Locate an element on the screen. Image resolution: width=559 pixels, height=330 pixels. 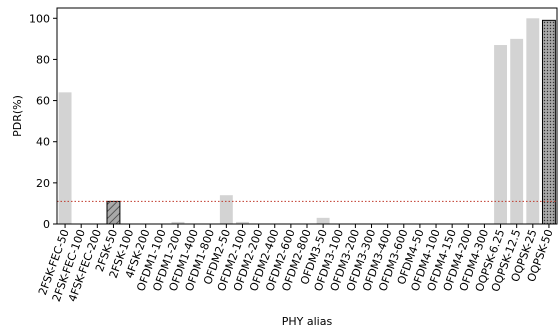
x-axis-label: PHY alias is located at coordinates (307, 321).